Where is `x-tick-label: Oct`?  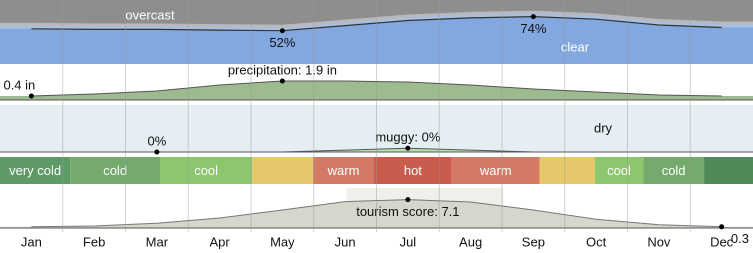 x-tick-label: Oct is located at coordinates (596, 241).